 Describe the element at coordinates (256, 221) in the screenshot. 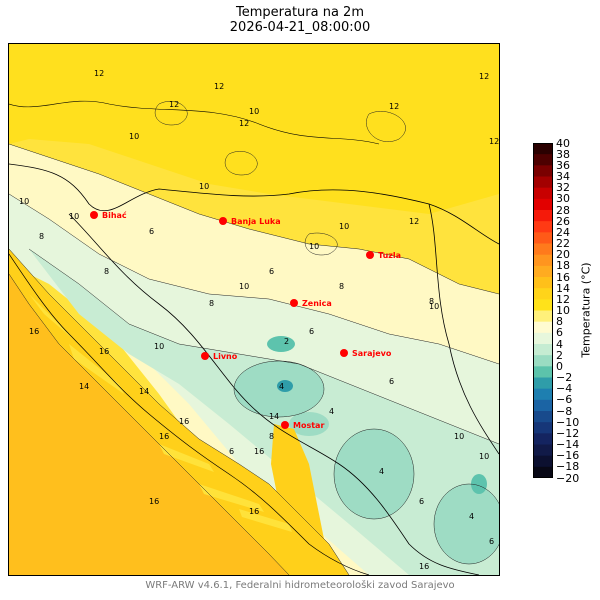

I see `city-label: Banja Luka` at that location.